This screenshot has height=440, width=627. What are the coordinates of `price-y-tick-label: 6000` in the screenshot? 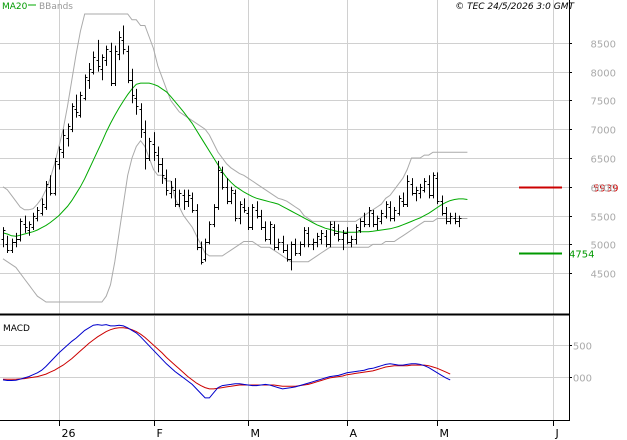 It's located at (603, 189).